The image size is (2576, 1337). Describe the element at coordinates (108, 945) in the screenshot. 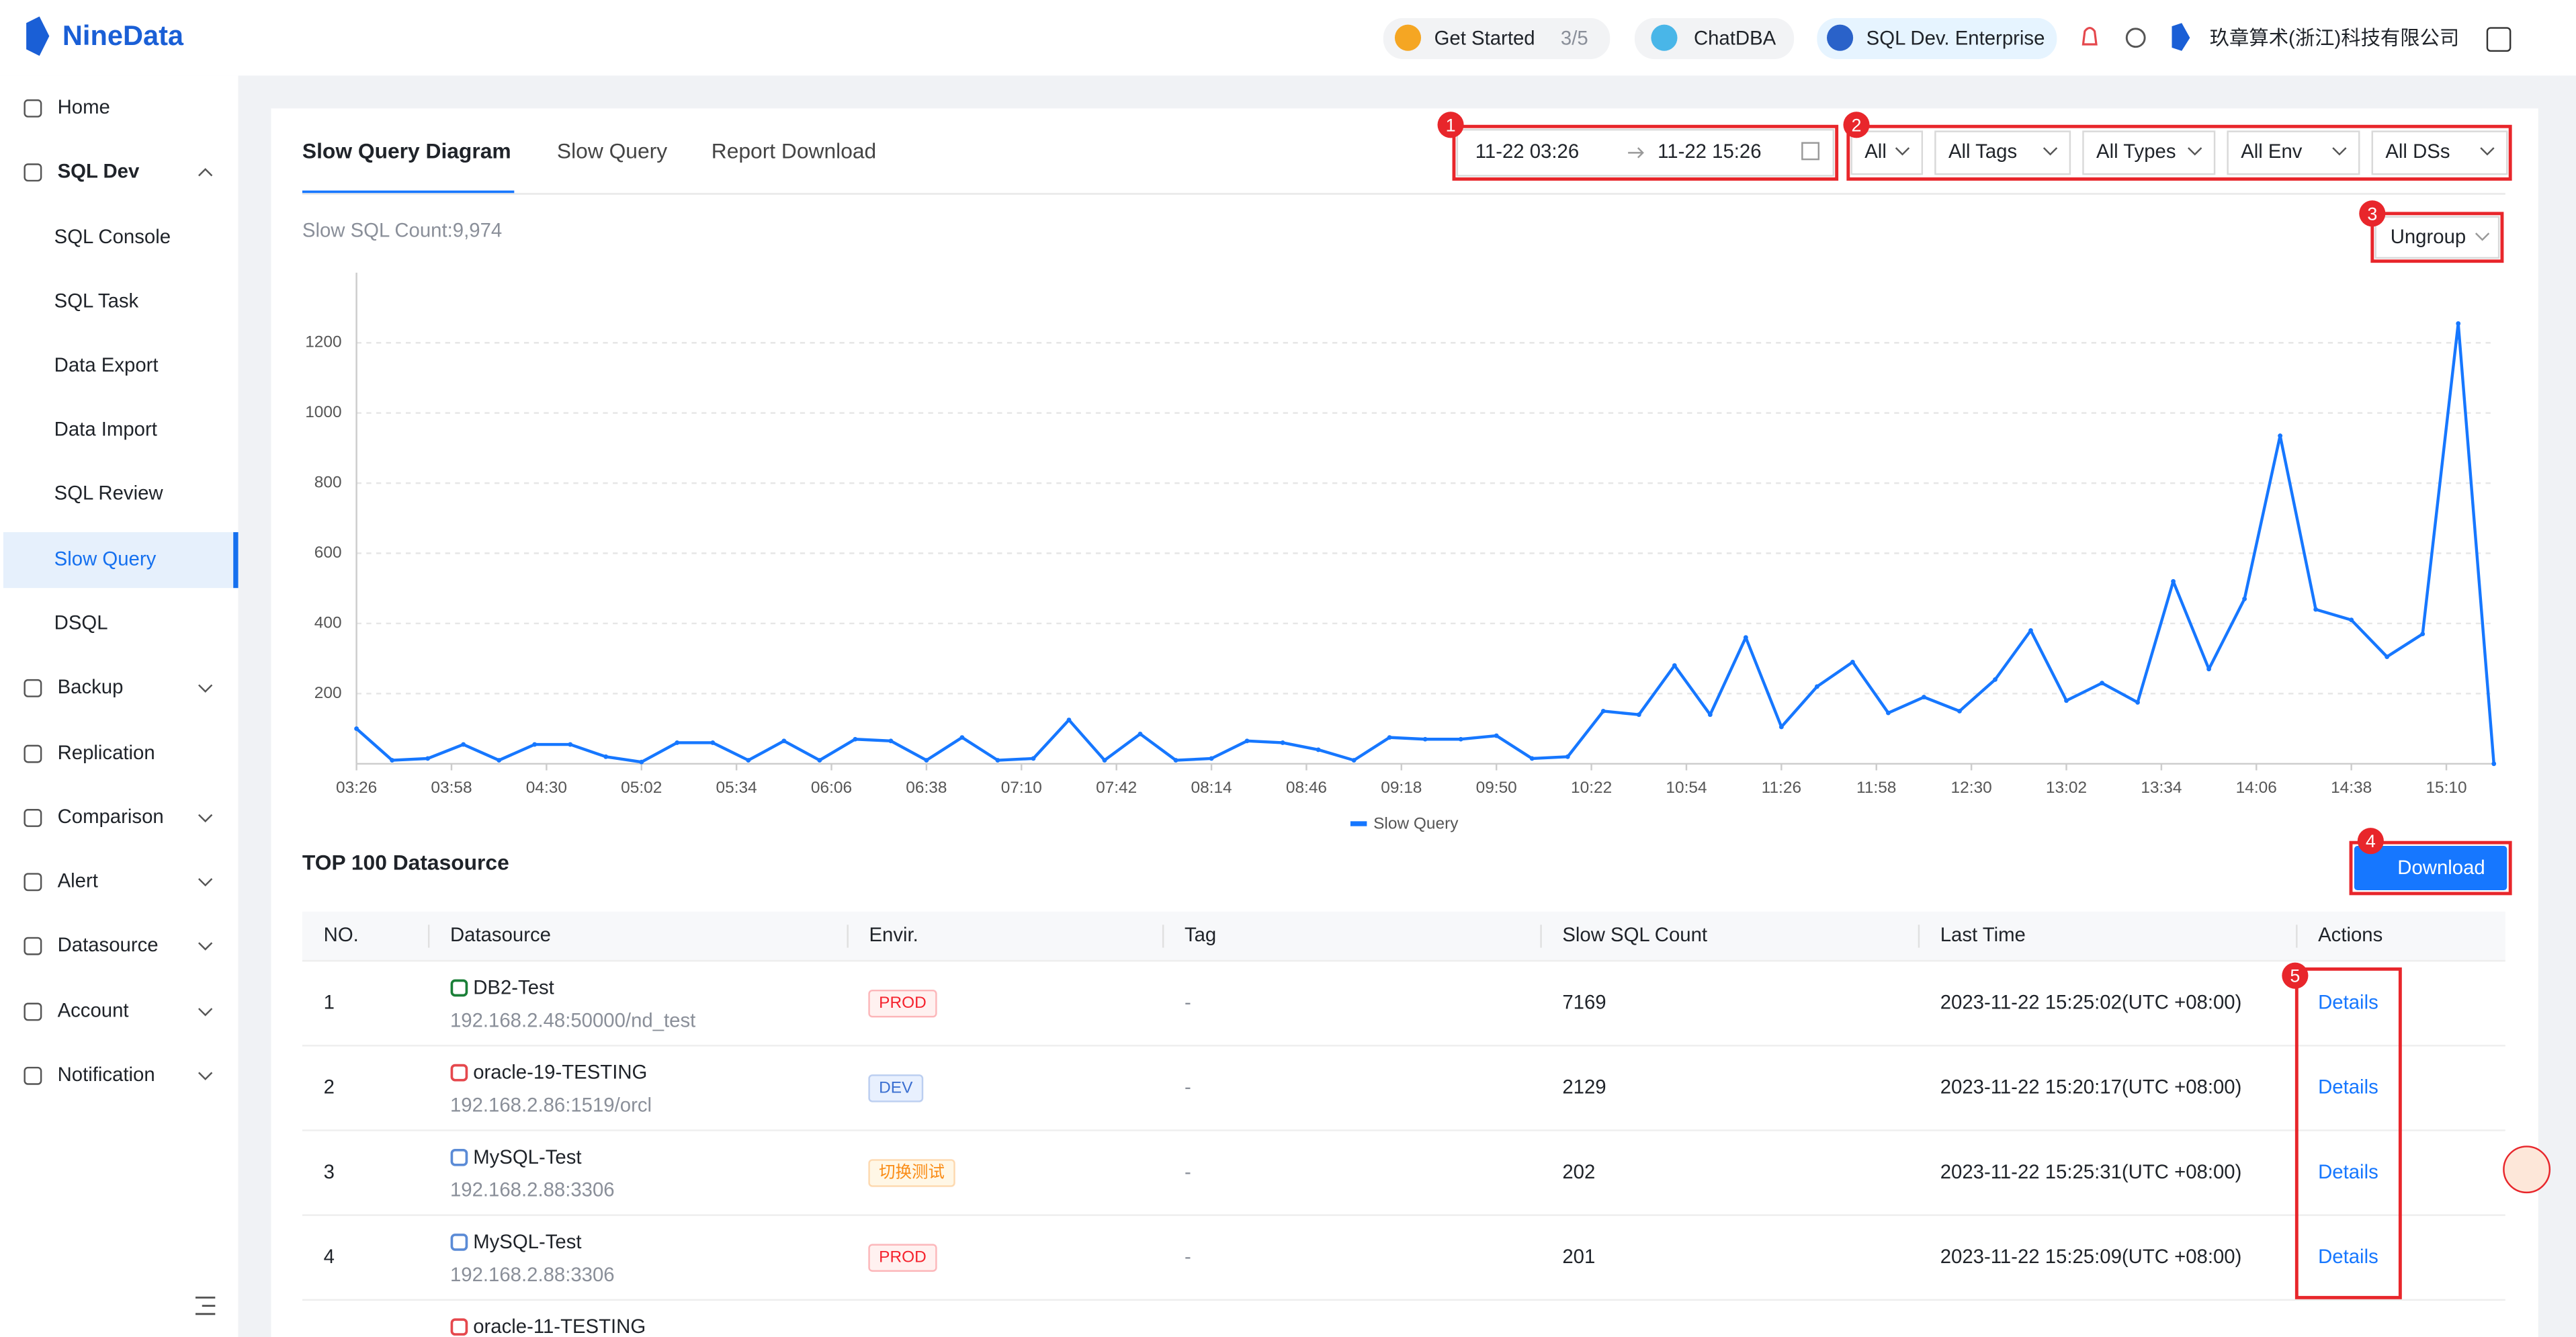

I see `menu-item: Datasource` at that location.